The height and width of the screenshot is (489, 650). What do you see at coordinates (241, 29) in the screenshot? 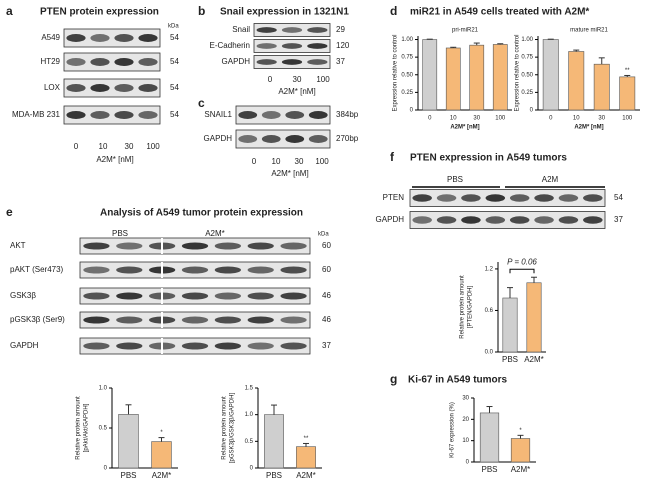
I see `row-label: Snail` at bounding box center [241, 29].